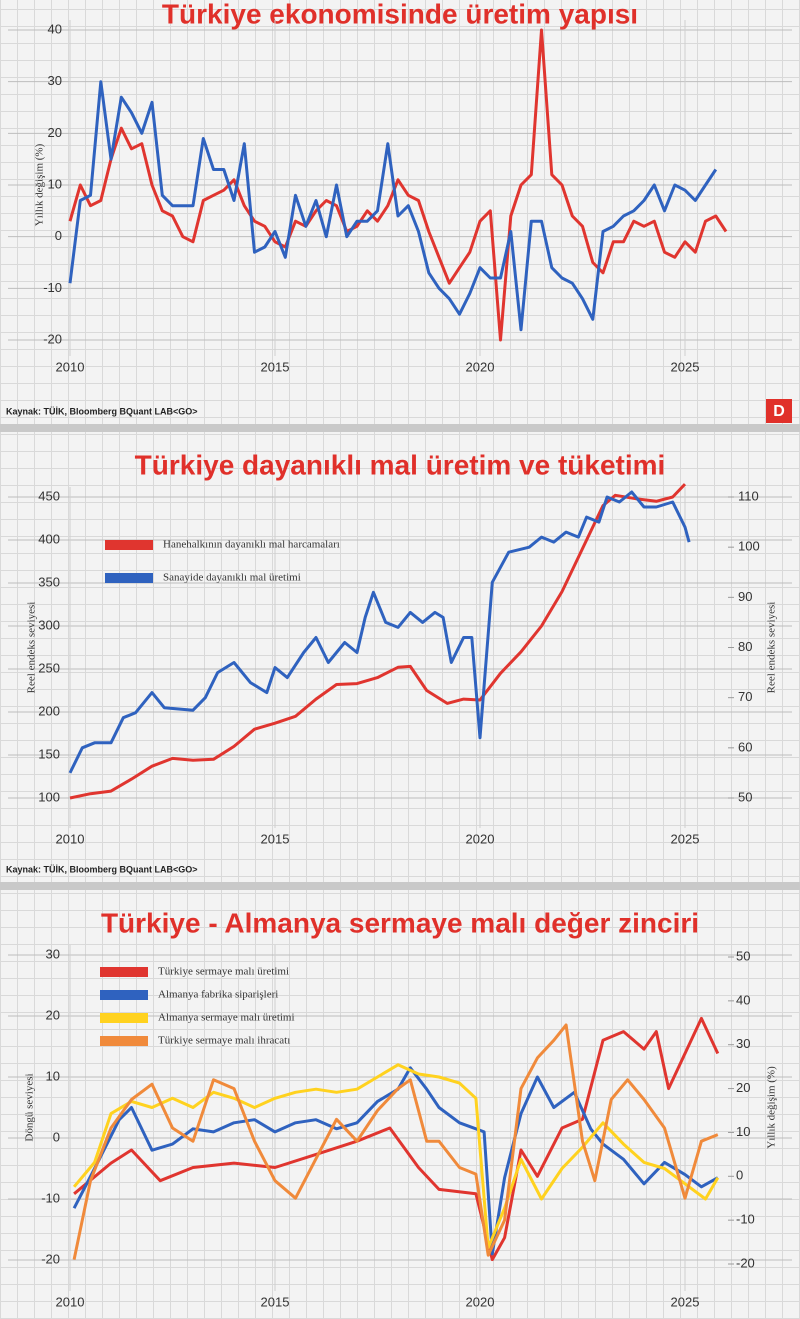  Describe the element at coordinates (55, 28) in the screenshot. I see `y-tick-label: 40` at that location.